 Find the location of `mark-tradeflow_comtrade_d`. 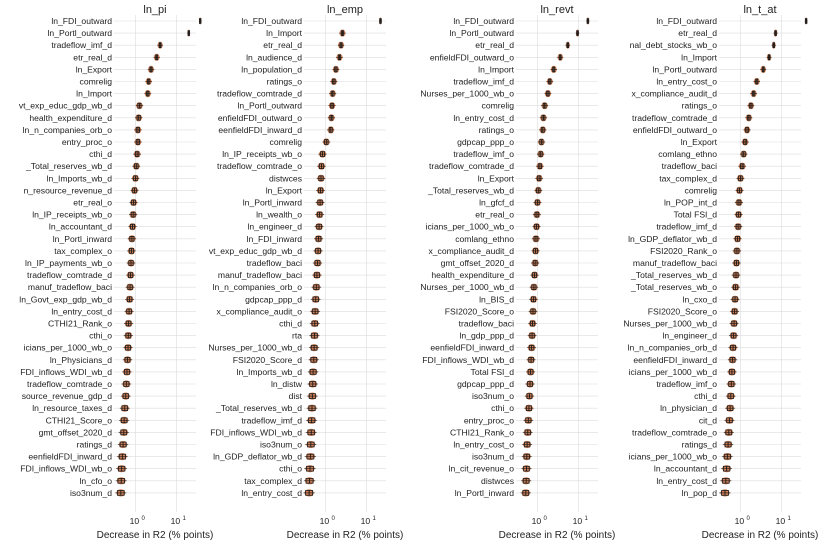

mark-tradeflow_comtrade_d is located at coordinates (333, 94).